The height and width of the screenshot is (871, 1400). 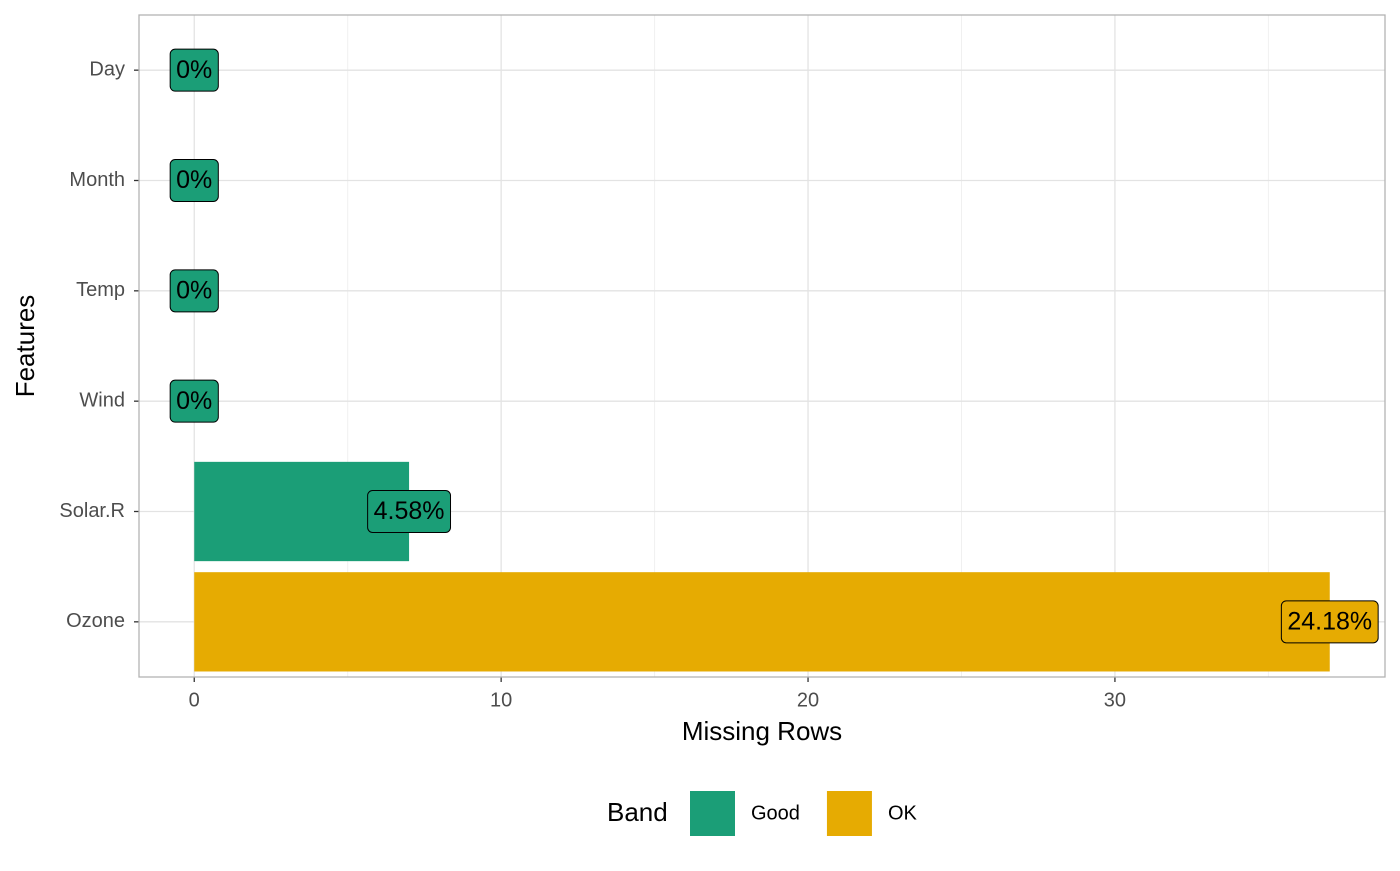 What do you see at coordinates (92, 511) in the screenshot?
I see `y-tick-label: Solar.R` at bounding box center [92, 511].